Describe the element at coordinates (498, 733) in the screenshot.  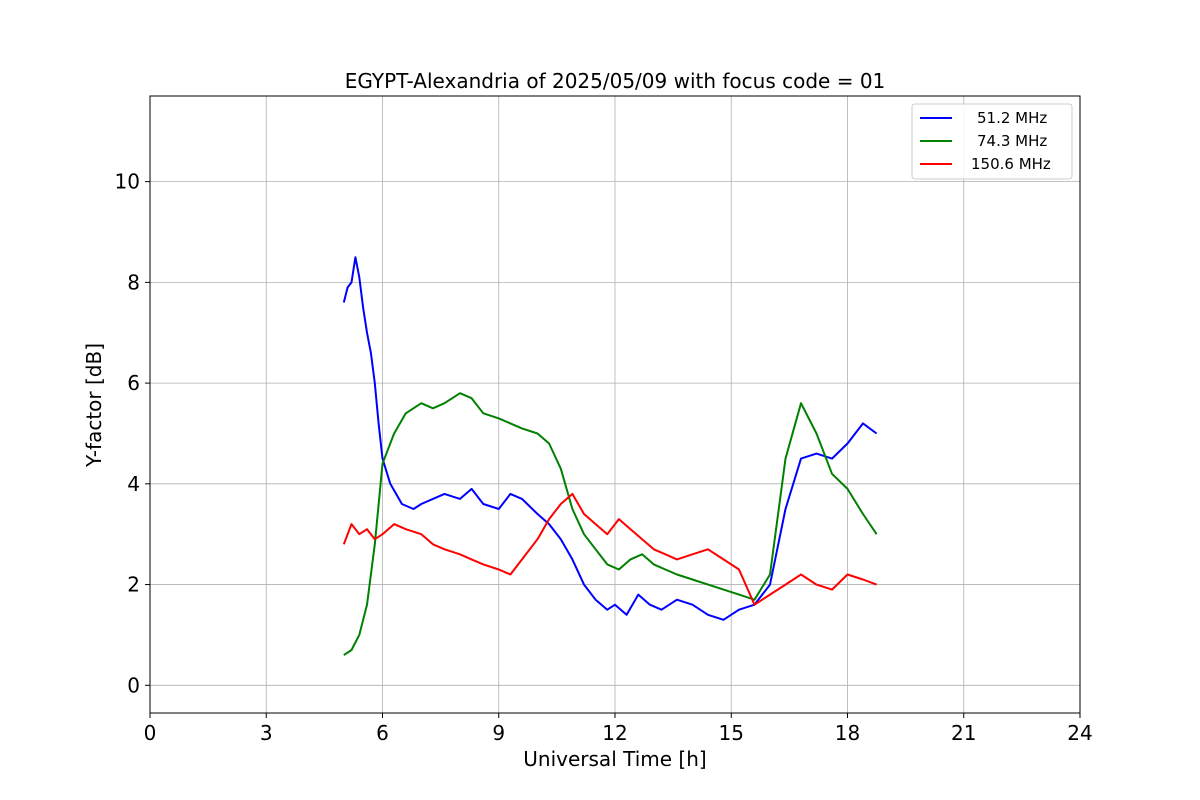
I see `x-tick-label: 9` at that location.